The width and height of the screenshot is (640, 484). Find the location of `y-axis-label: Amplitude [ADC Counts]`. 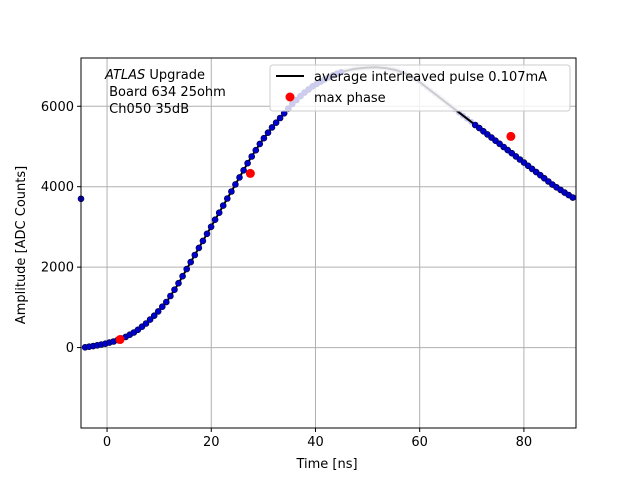

y-axis-label: Amplitude [ADC Counts] is located at coordinates (21, 245).